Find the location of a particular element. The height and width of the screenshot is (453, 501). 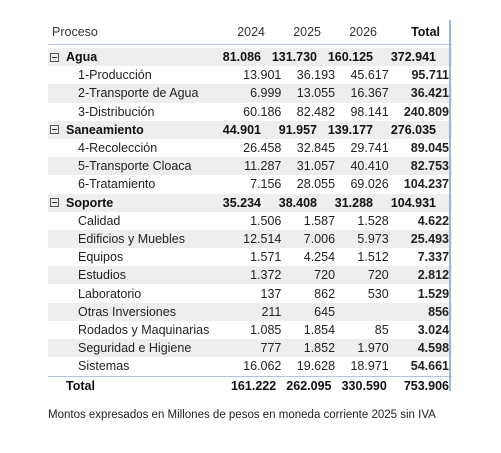

value-total: 4.598 is located at coordinates (433, 348).